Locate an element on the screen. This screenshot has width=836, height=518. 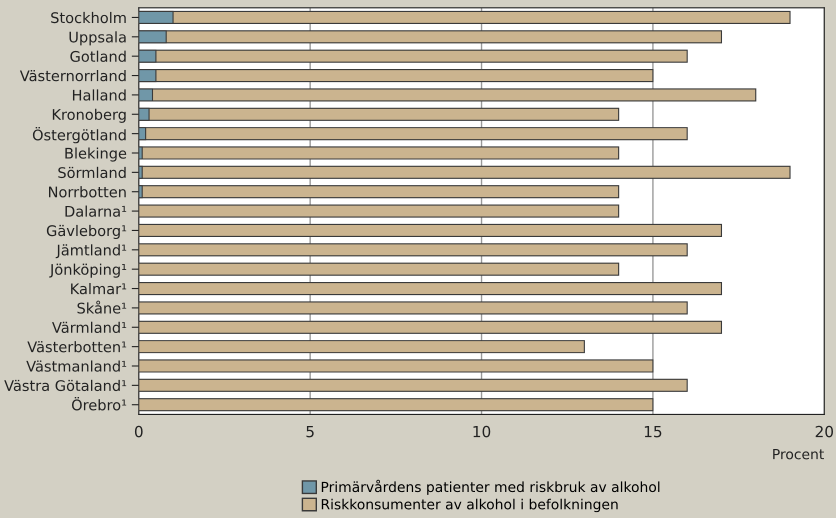
legend-label: Primärvårdens patienter med riskbruk av alkohol is located at coordinates (491, 487).